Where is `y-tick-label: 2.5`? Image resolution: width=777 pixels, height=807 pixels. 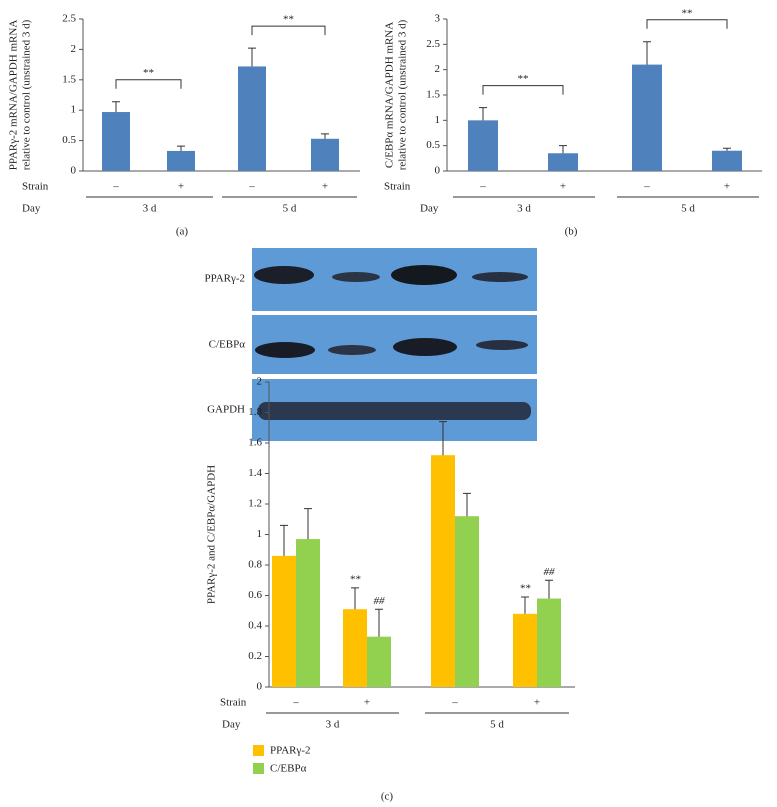
y-tick-label: 2.5 is located at coordinates (69, 19).